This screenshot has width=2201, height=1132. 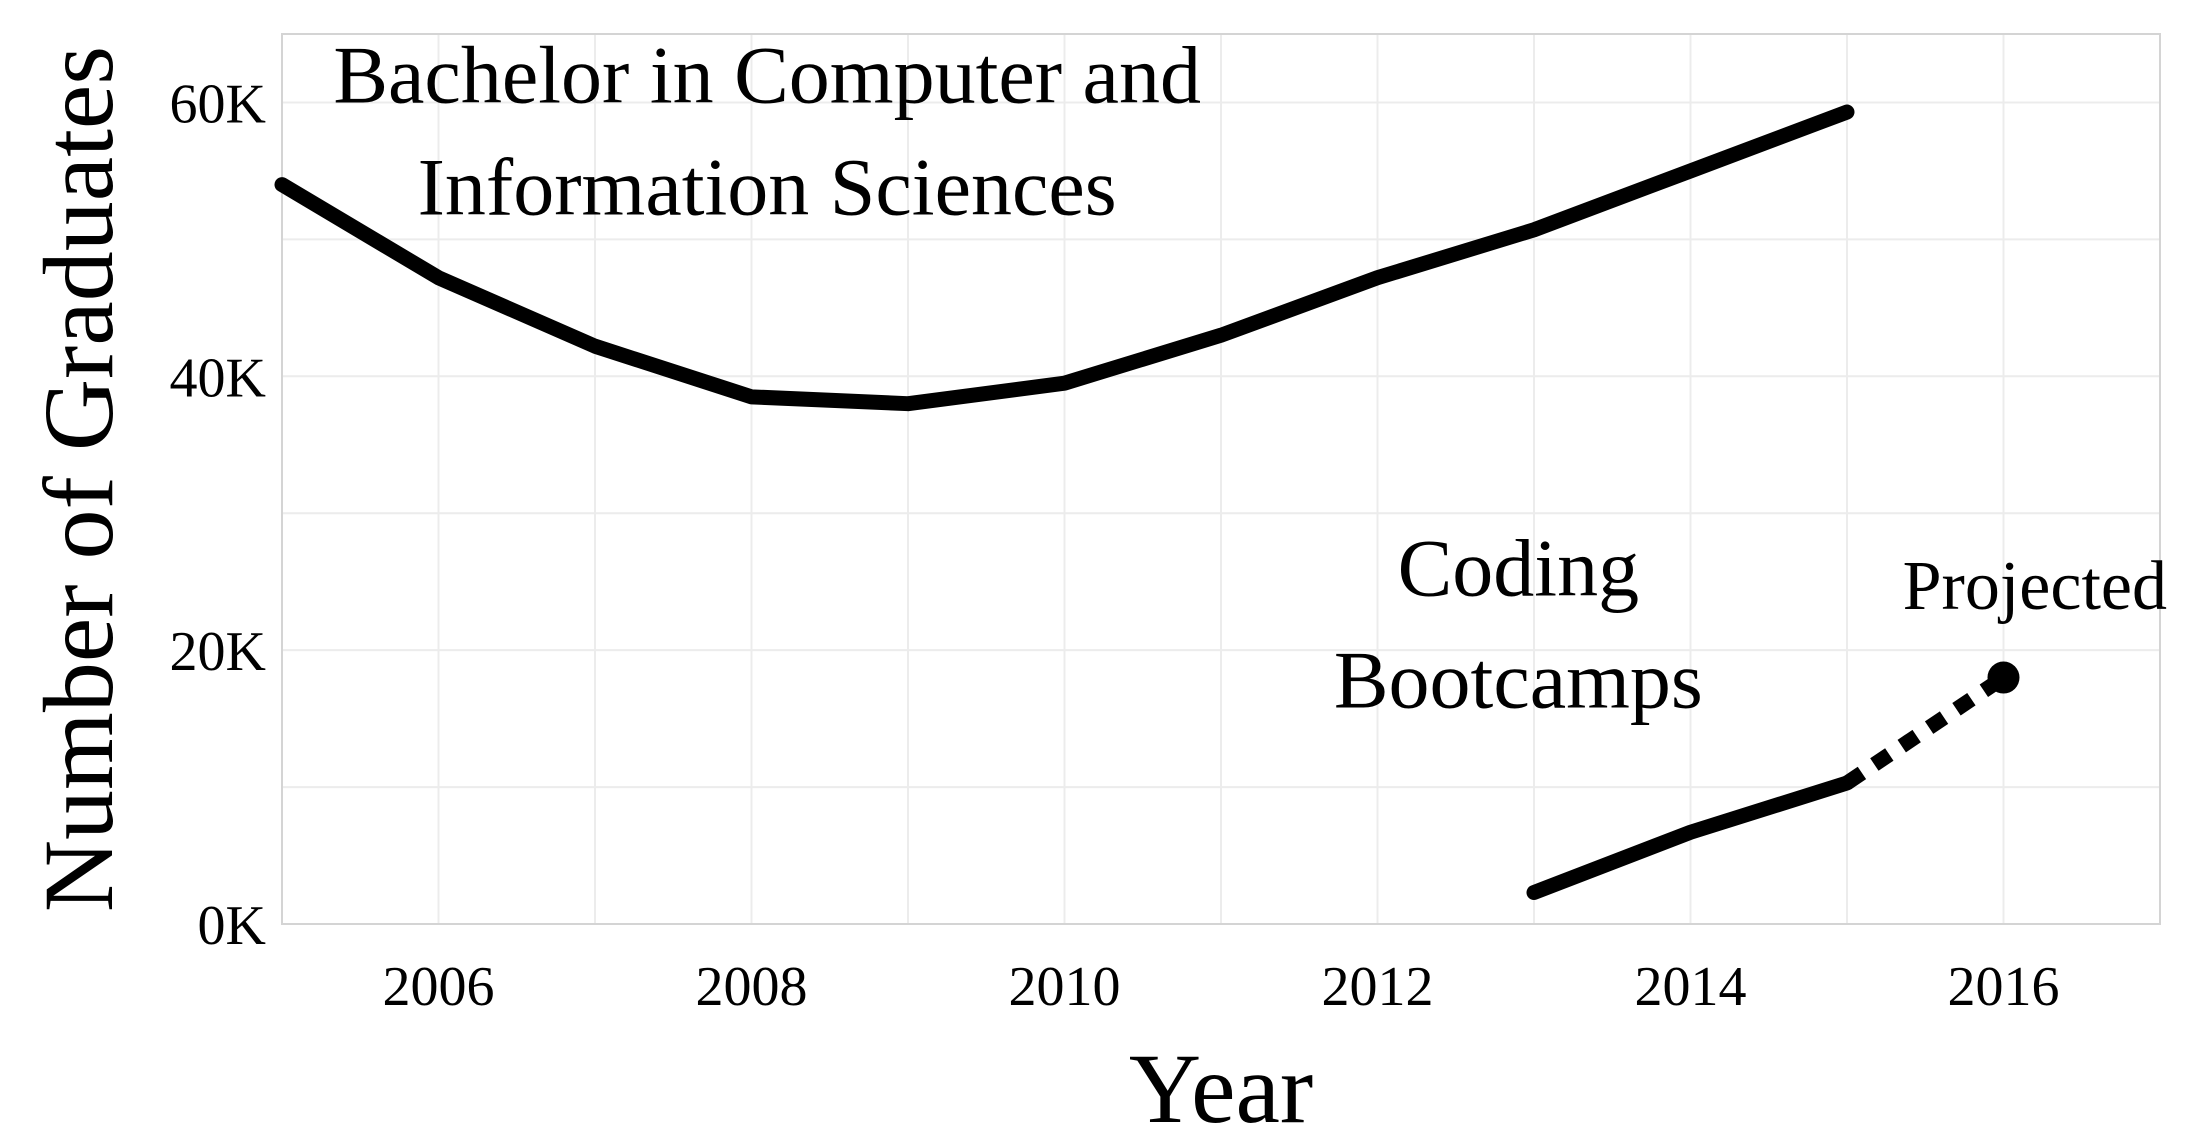 What do you see at coordinates (2004, 987) in the screenshot?
I see `x-tick-label: 2016` at bounding box center [2004, 987].